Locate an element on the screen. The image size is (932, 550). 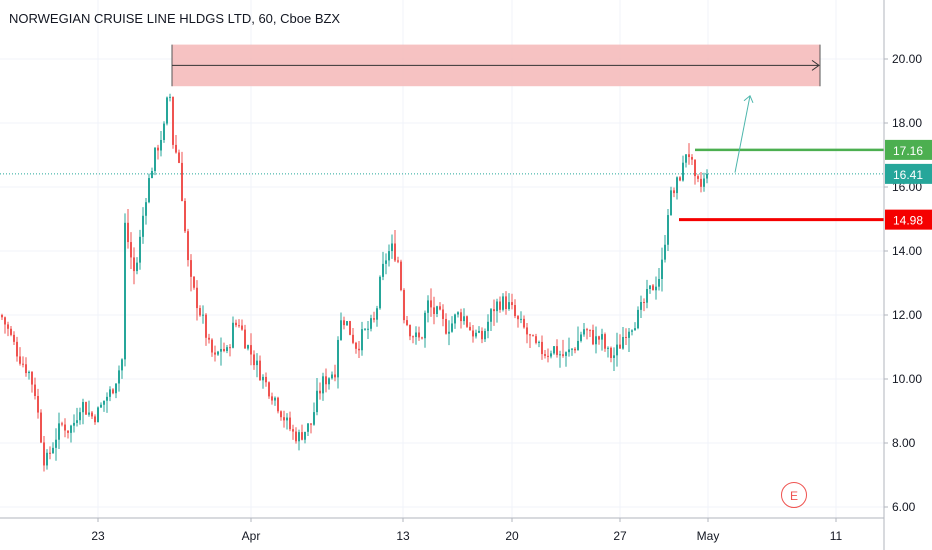
y-tick-label: 20.00 is located at coordinates (907, 59).